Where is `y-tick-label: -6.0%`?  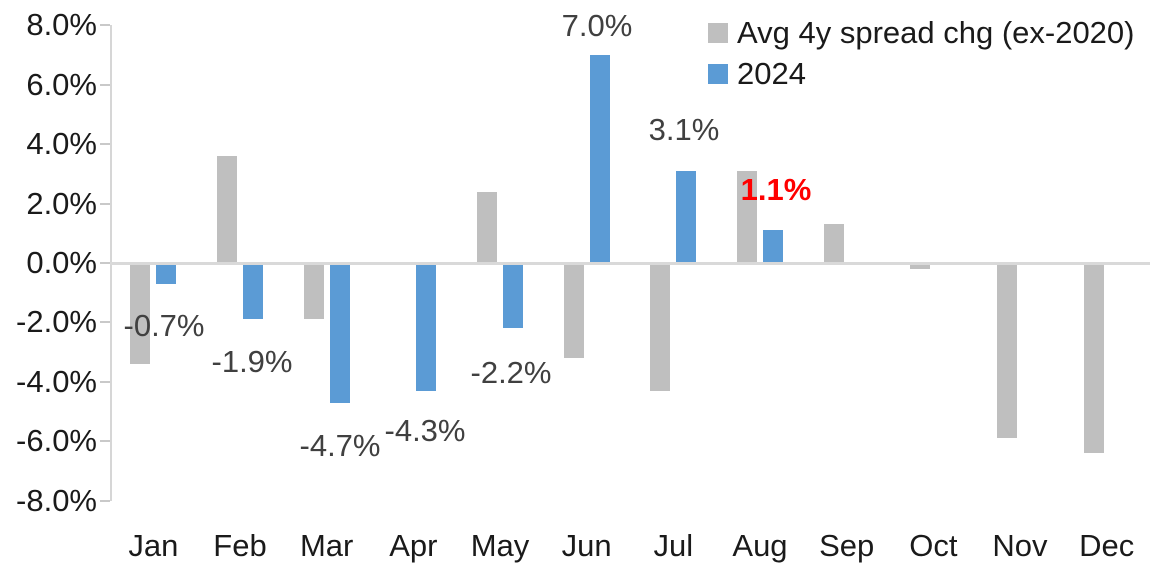 y-tick-label: -6.0% is located at coordinates (56, 441).